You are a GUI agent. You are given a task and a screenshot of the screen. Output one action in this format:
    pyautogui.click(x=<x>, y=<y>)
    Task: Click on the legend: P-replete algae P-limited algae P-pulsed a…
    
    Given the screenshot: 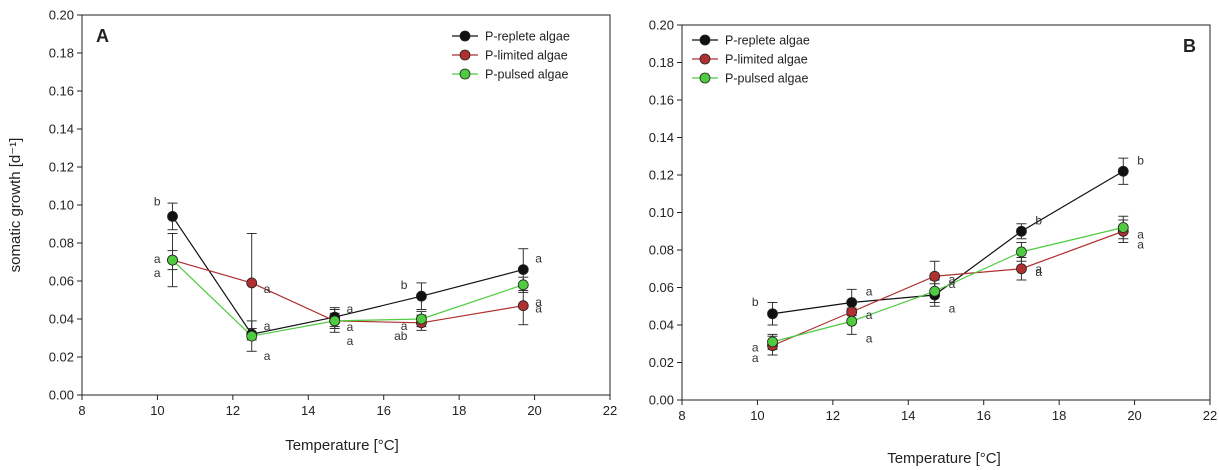 What is the action you would take?
    pyautogui.click(x=511, y=56)
    